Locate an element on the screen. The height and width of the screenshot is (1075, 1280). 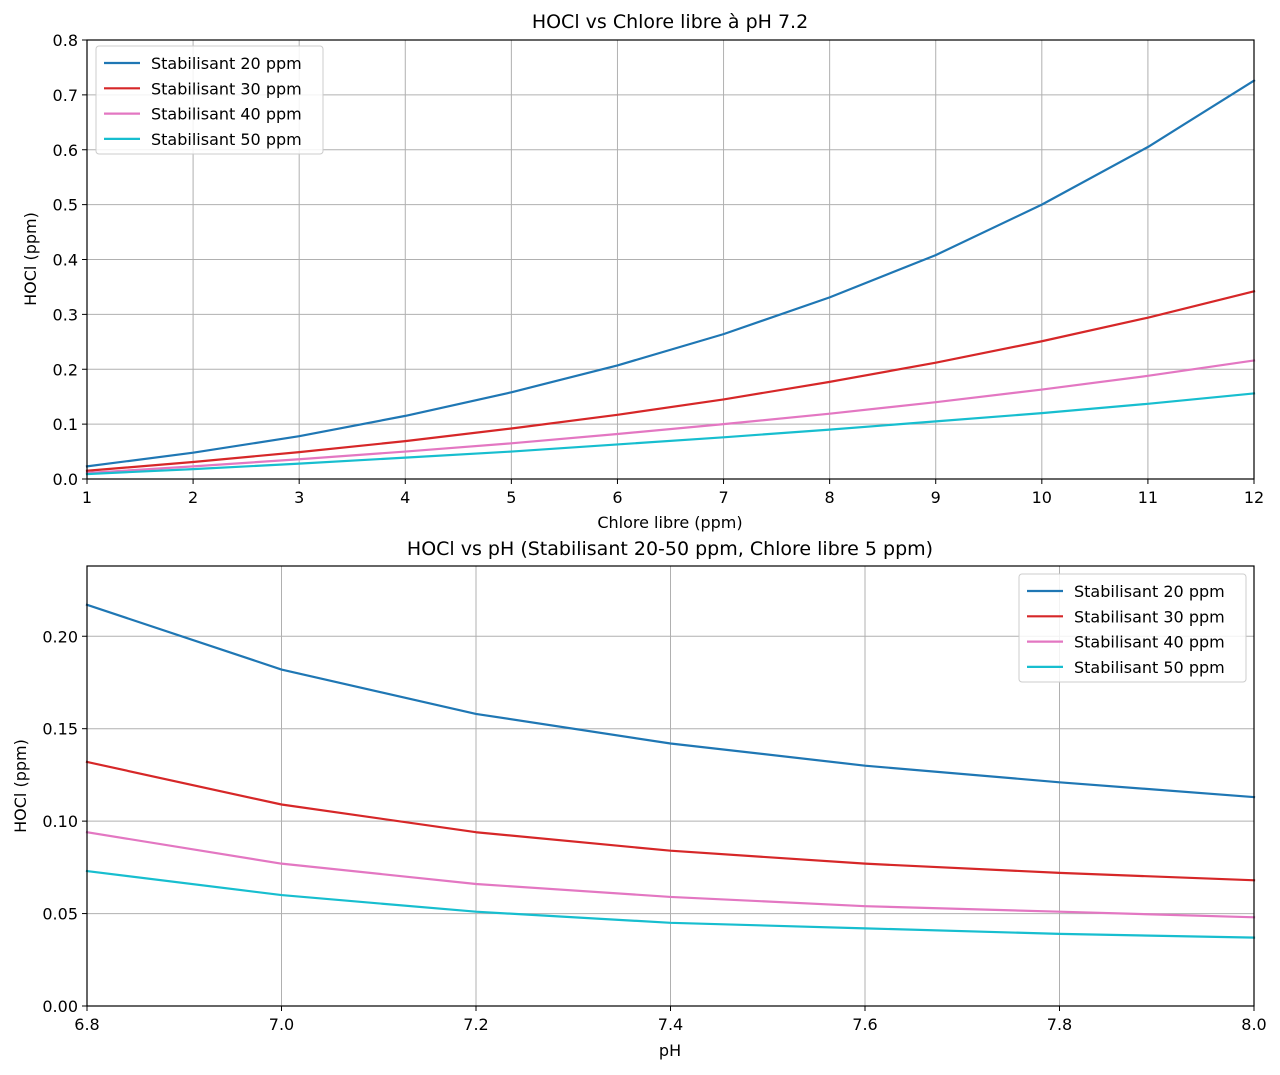
y-tick-label: 0.20 is located at coordinates (60, 636).